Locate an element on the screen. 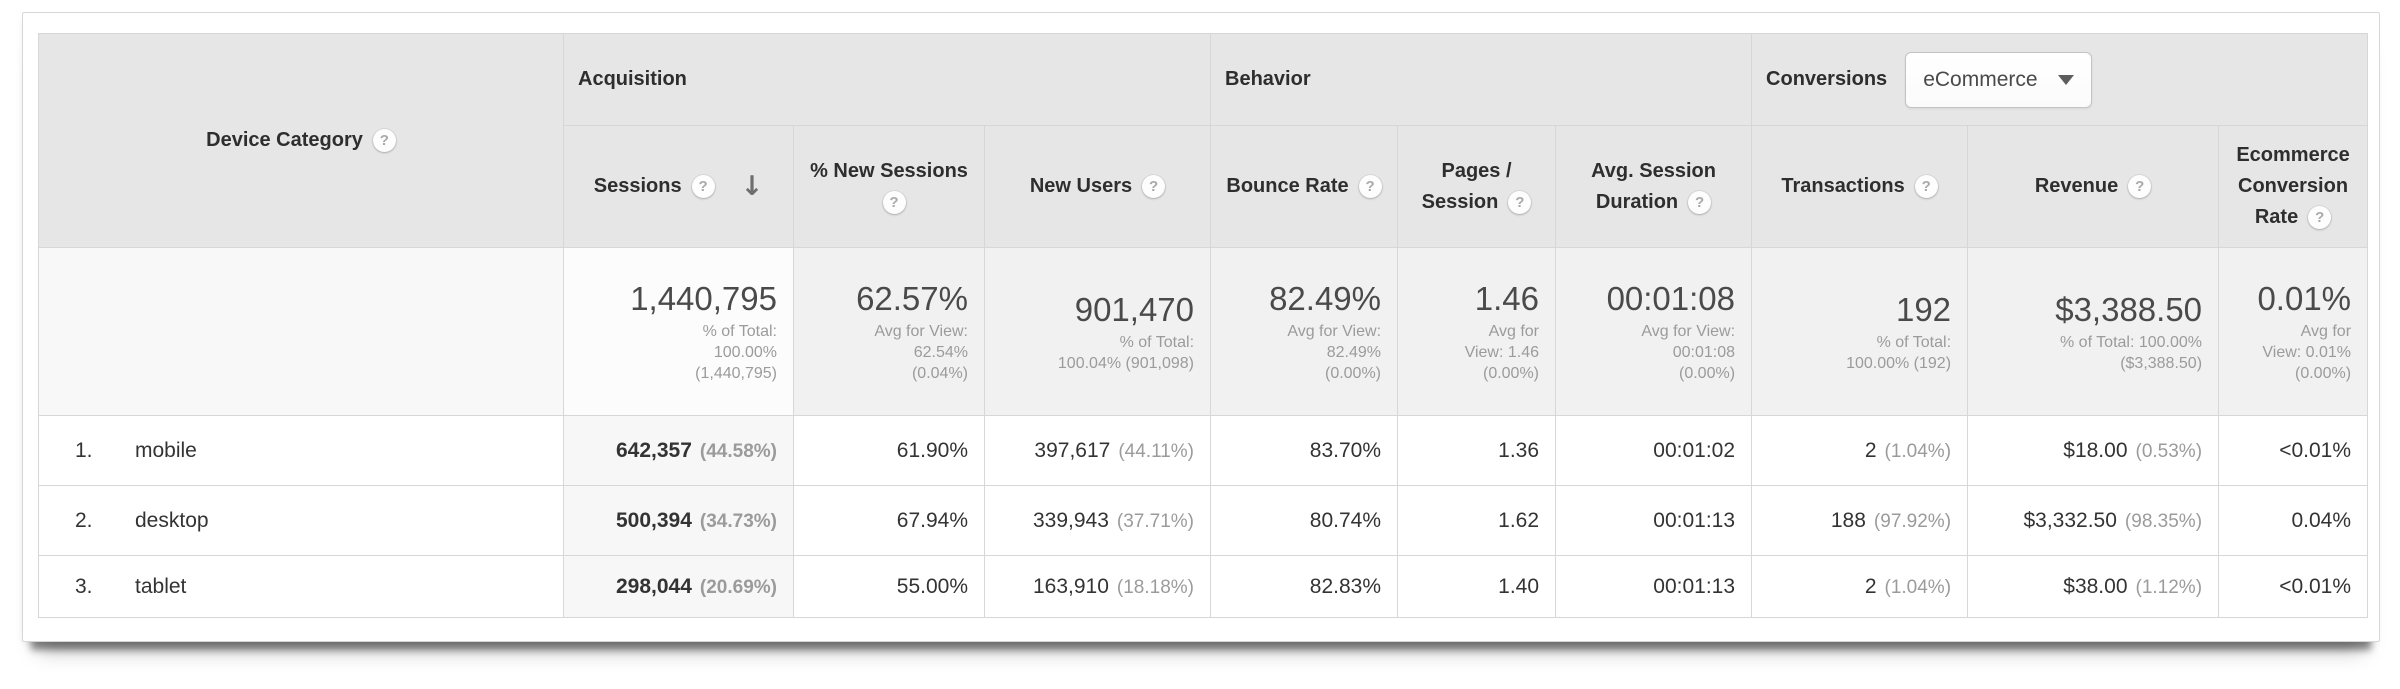 The image size is (2400, 689). totals-pct-new-sessions-value: 62.57% is located at coordinates (912, 299).